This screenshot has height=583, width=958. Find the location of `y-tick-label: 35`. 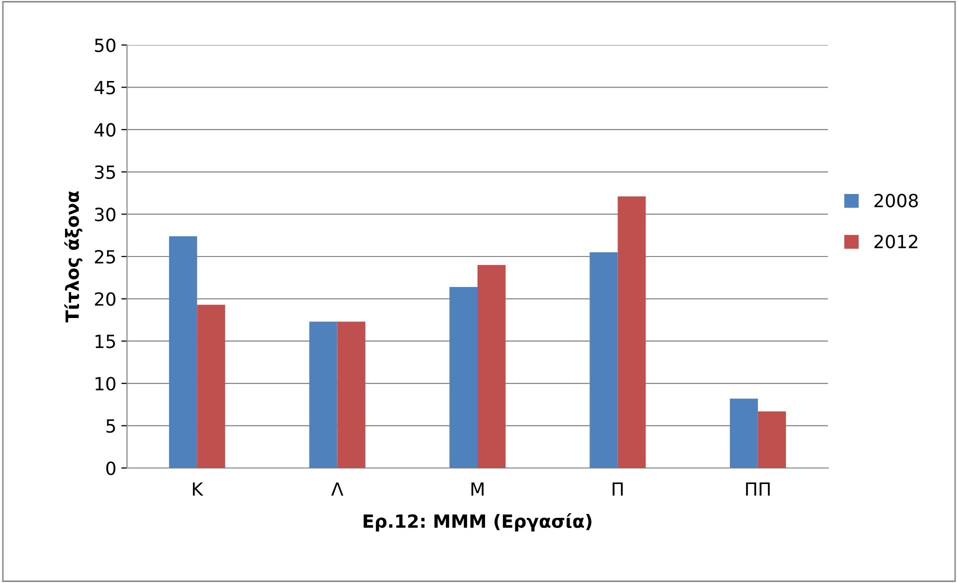

y-tick-label: 35 is located at coordinates (105, 172).